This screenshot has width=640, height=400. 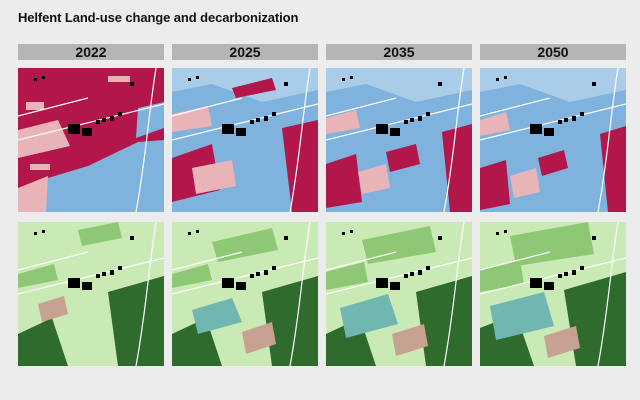 I want to click on column-2050: 2050, so click(x=553, y=52).